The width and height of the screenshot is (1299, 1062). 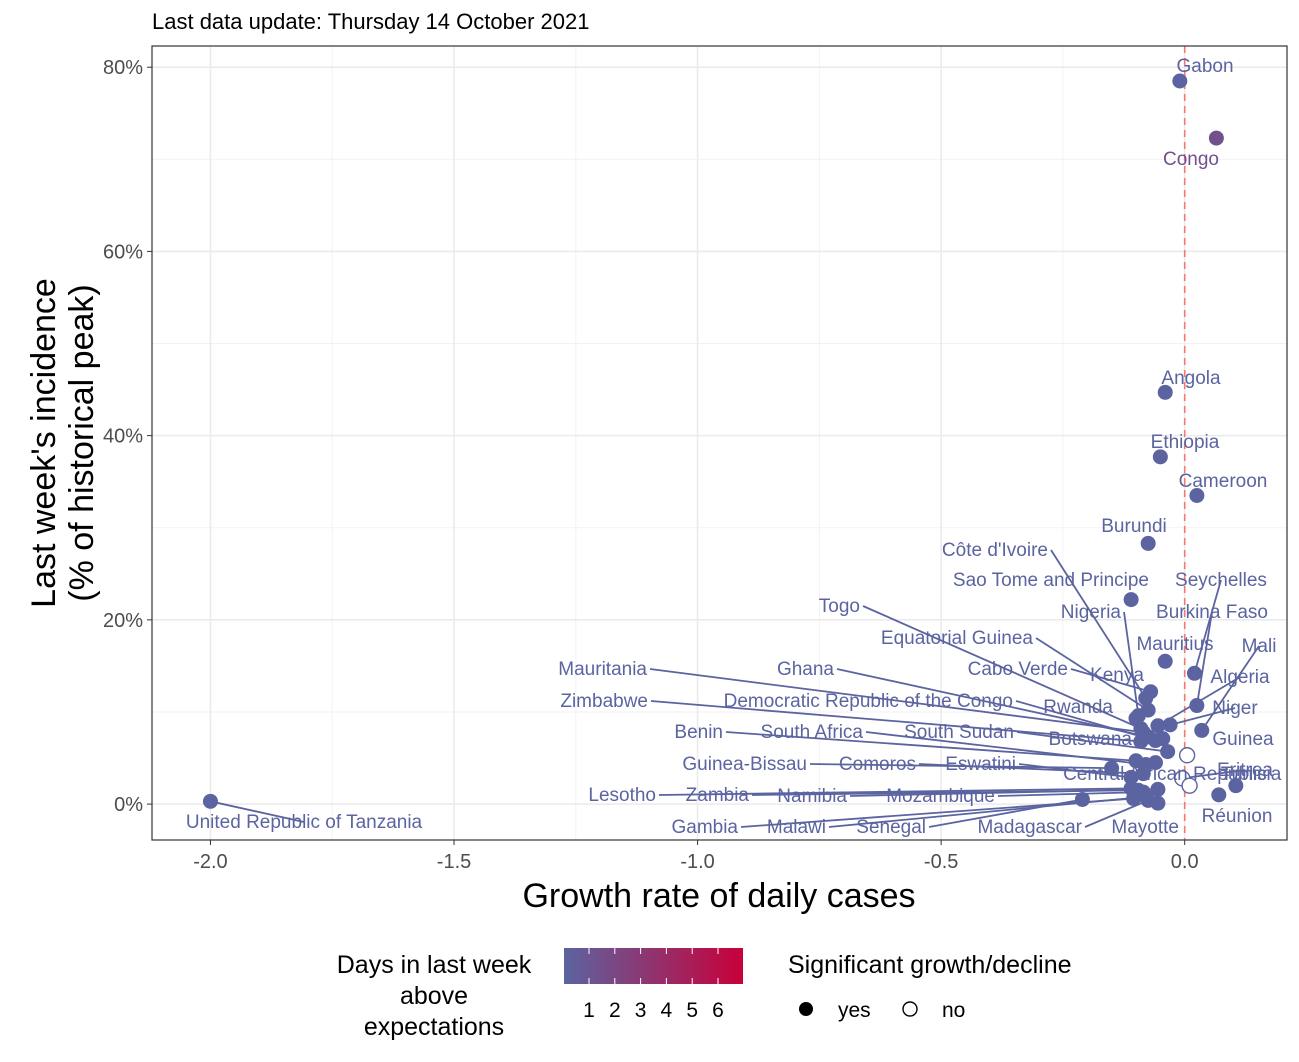 What do you see at coordinates (1145, 827) in the screenshot?
I see `label-mayotte: Mayotte` at bounding box center [1145, 827].